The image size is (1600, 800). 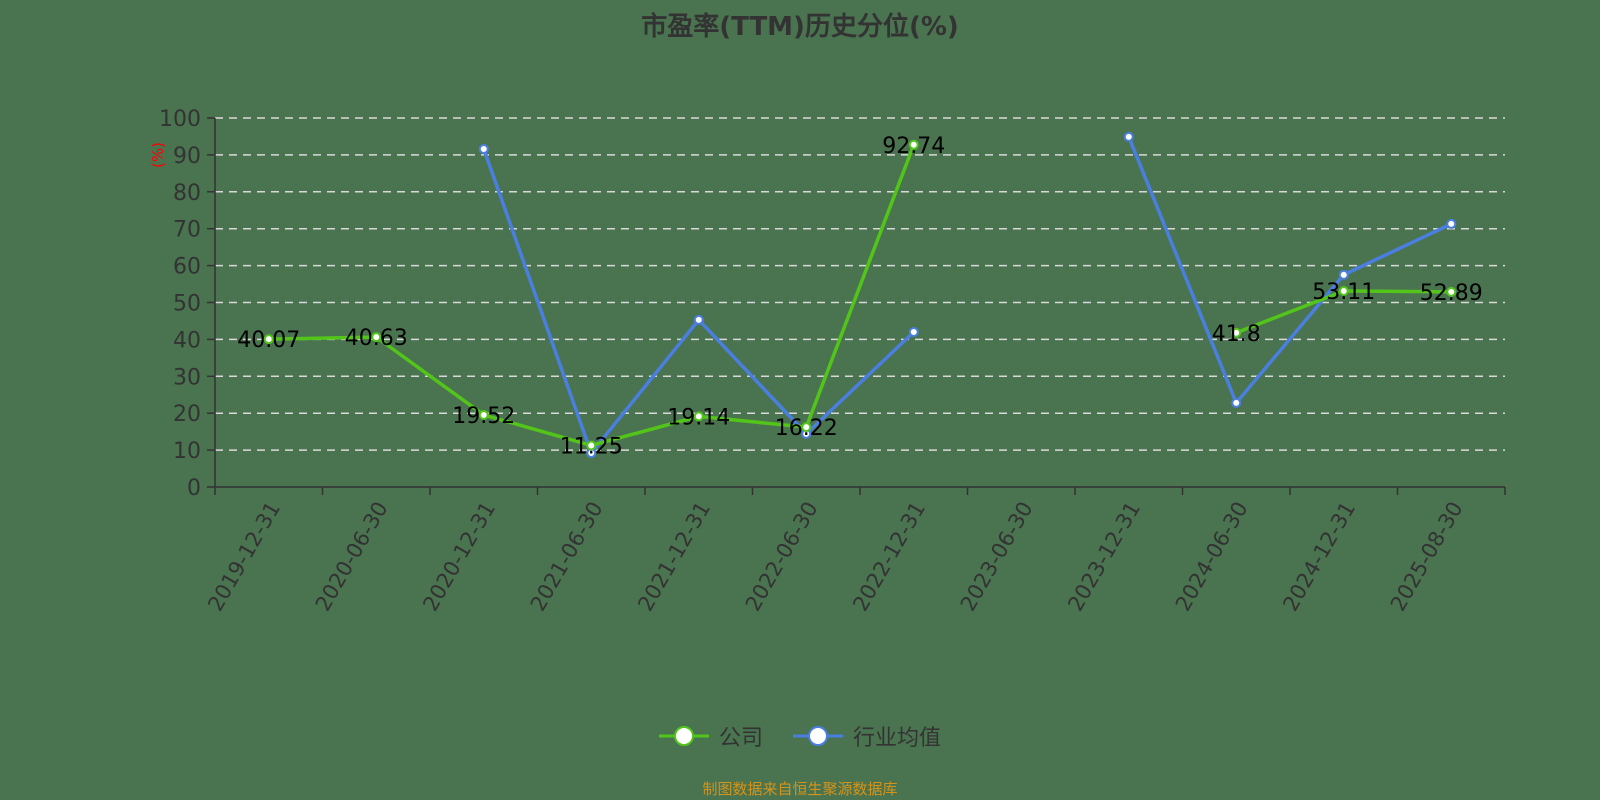 I want to click on y-tick-label: 40, so click(x=187, y=340).